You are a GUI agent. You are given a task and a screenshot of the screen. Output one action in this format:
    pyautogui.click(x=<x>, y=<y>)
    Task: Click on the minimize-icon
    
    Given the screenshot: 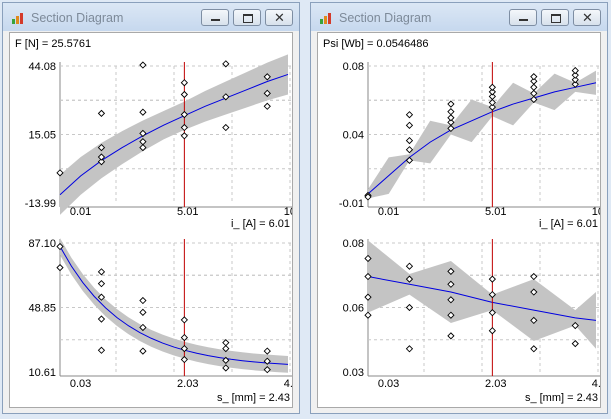 What is the action you would take?
    pyautogui.click(x=523, y=20)
    